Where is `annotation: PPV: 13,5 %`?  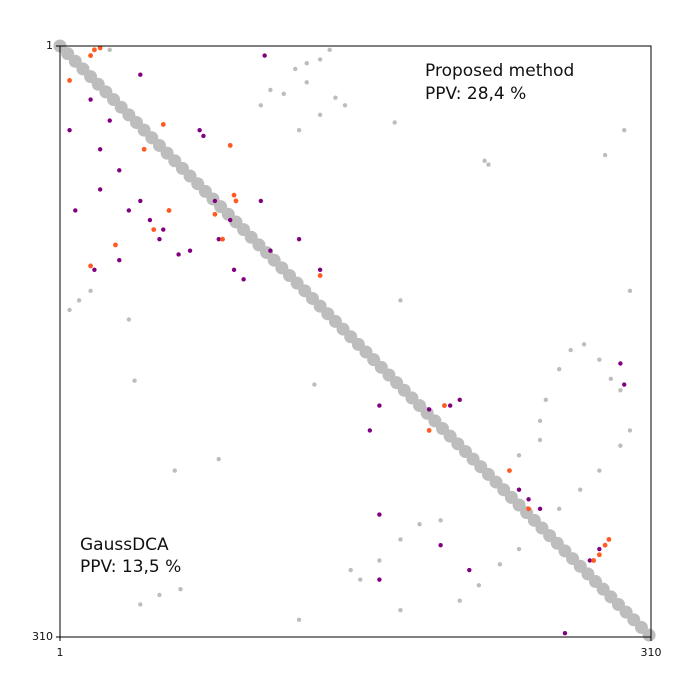
annotation: PPV: 13,5 % is located at coordinates (130, 567).